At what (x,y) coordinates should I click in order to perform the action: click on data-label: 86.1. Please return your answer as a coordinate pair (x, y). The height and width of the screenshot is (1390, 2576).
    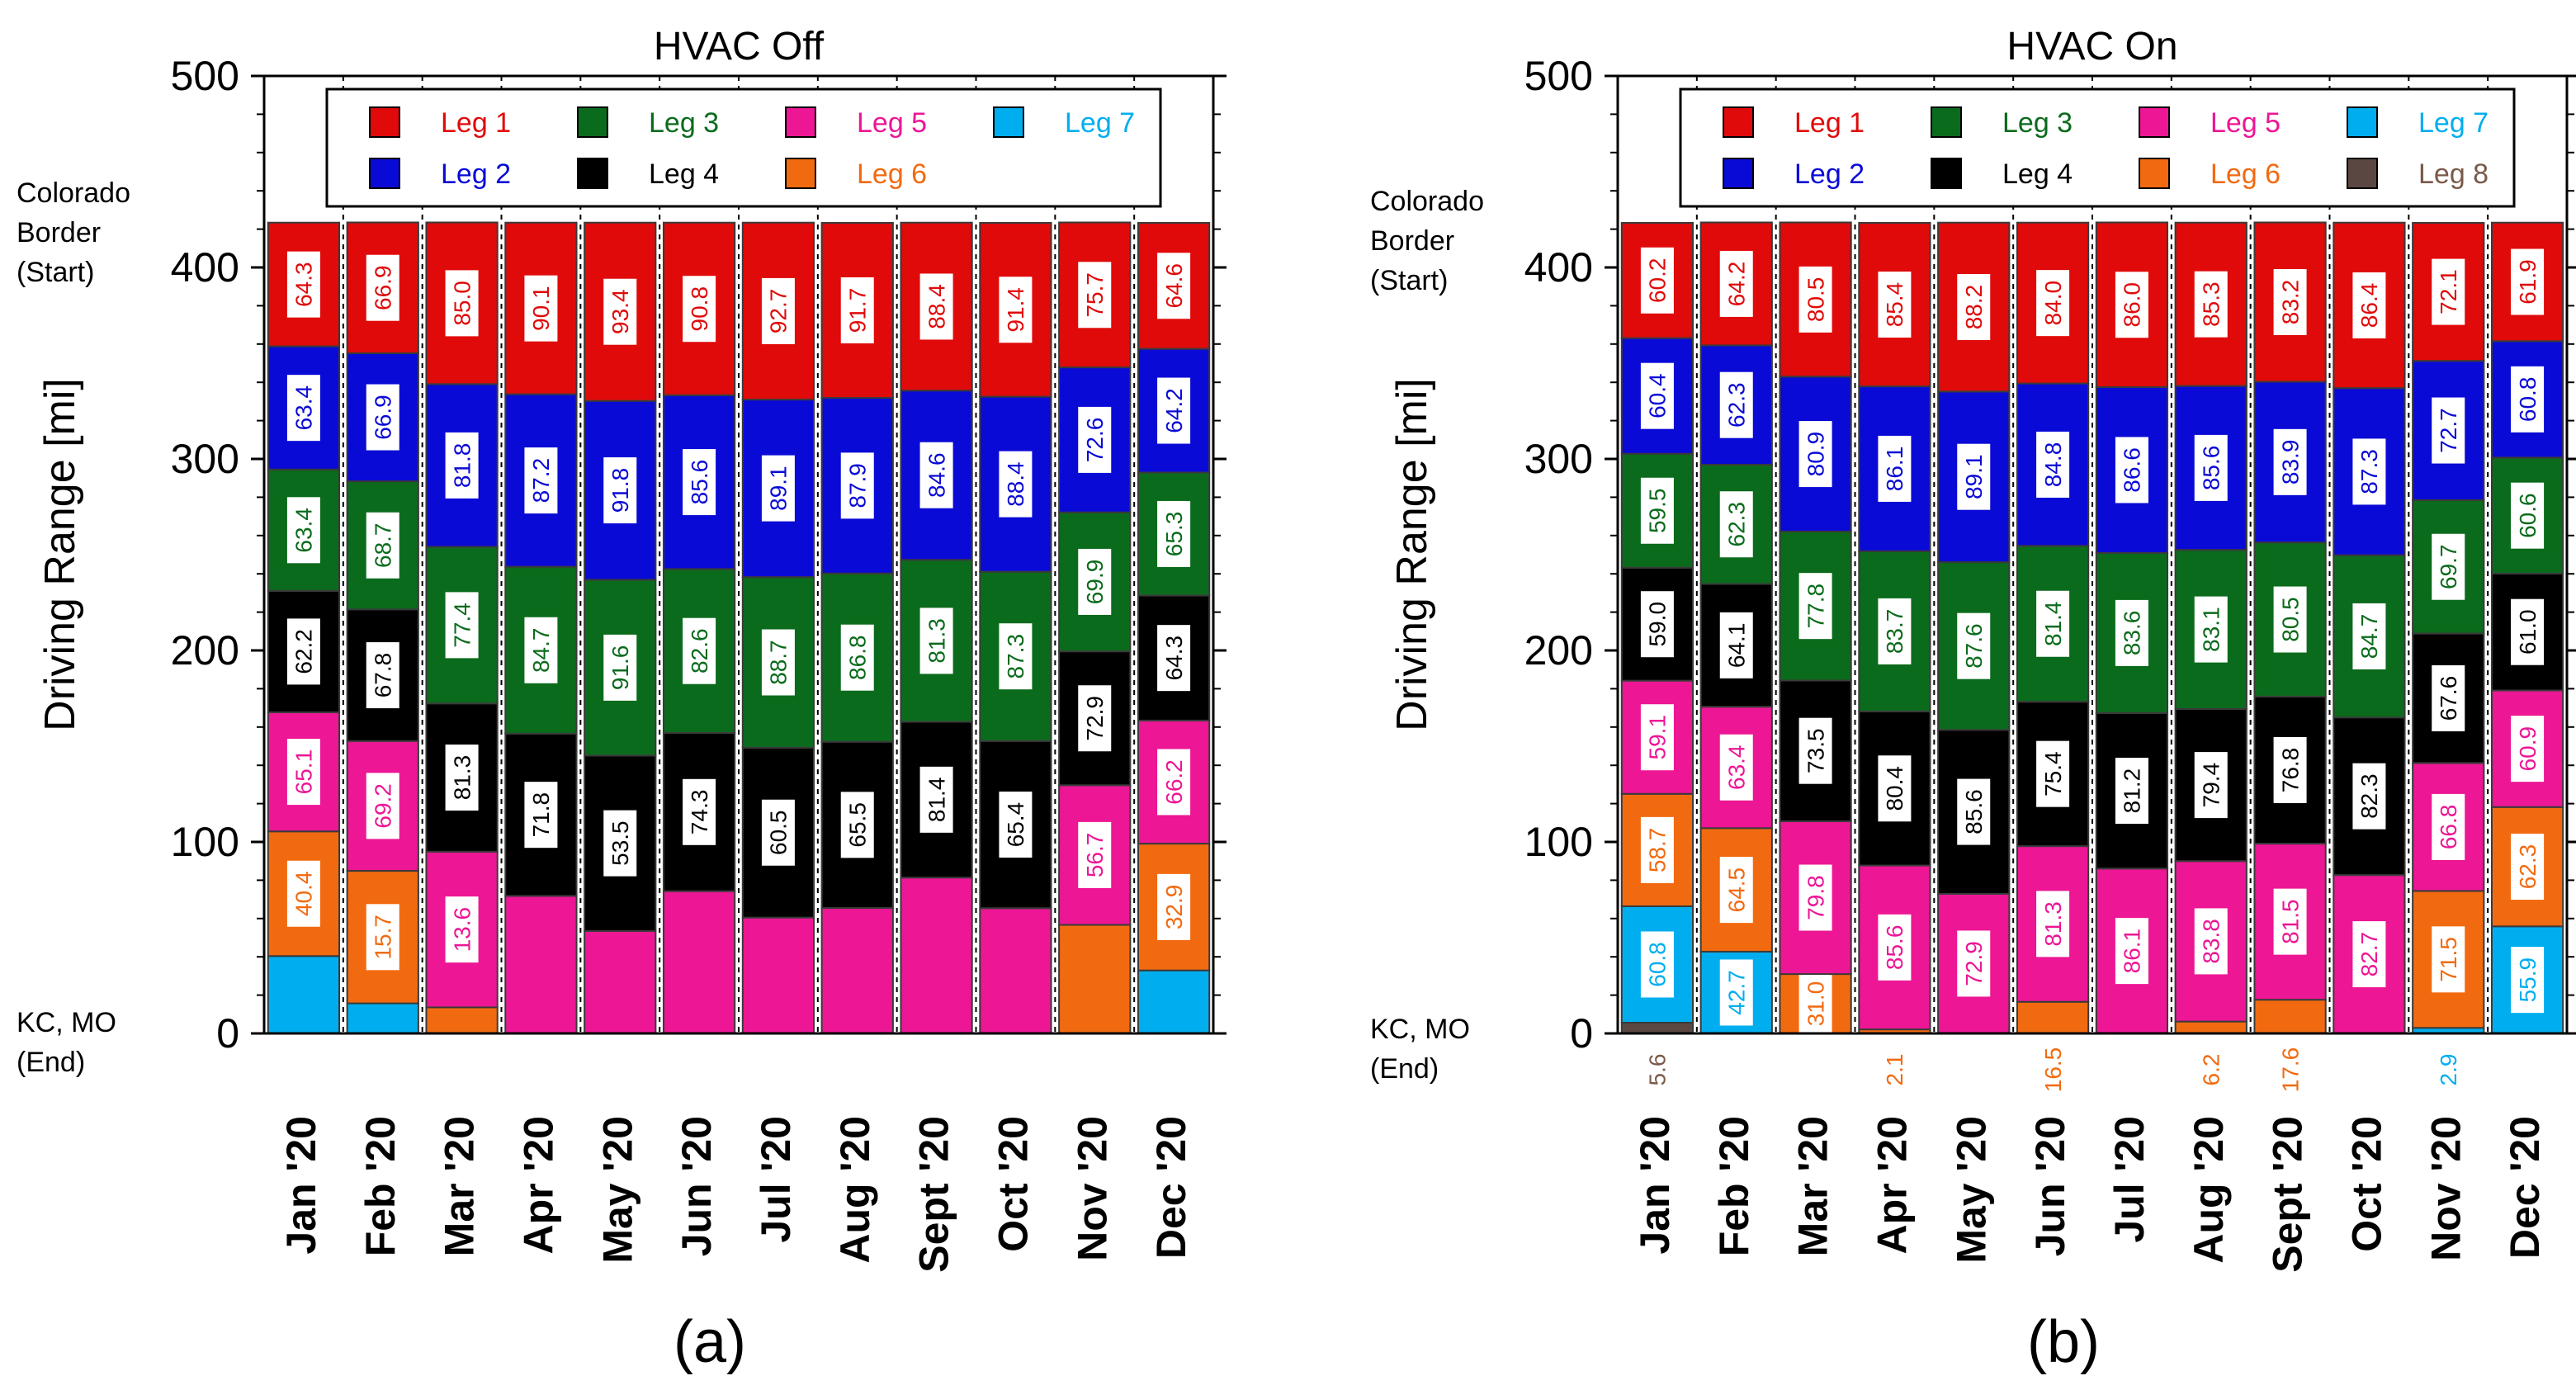
    Looking at the image, I should click on (2132, 951).